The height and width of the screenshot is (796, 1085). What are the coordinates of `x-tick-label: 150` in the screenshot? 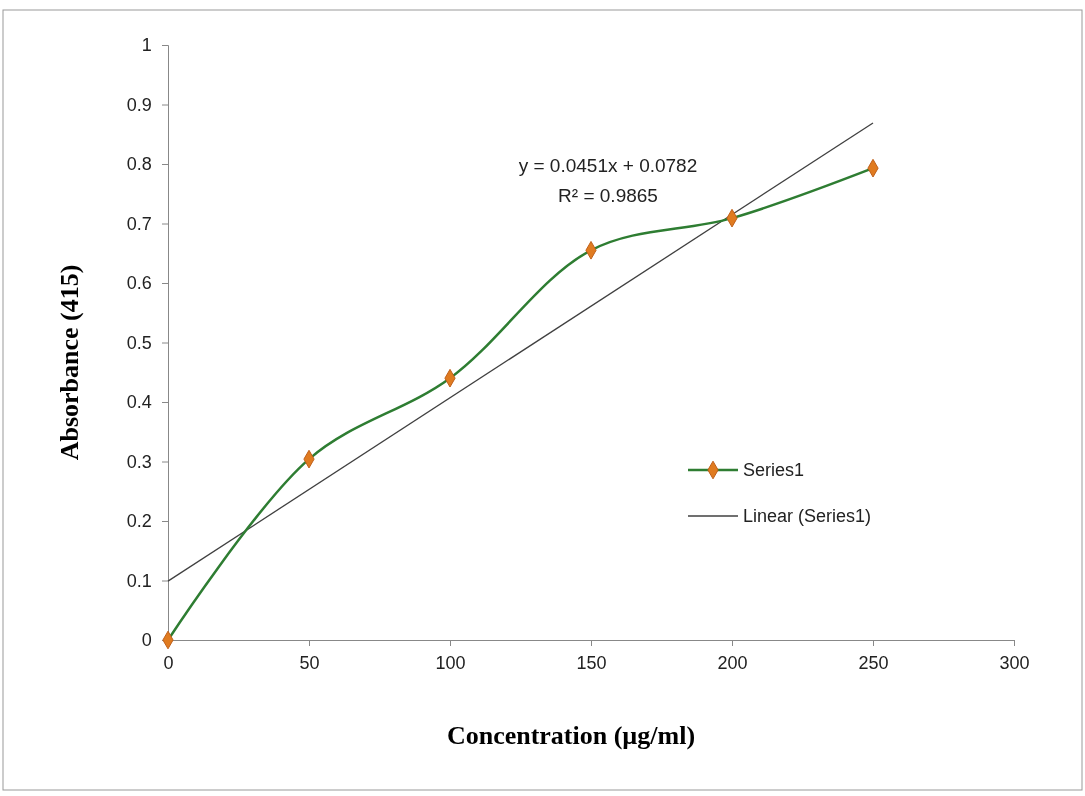 It's located at (591, 662).